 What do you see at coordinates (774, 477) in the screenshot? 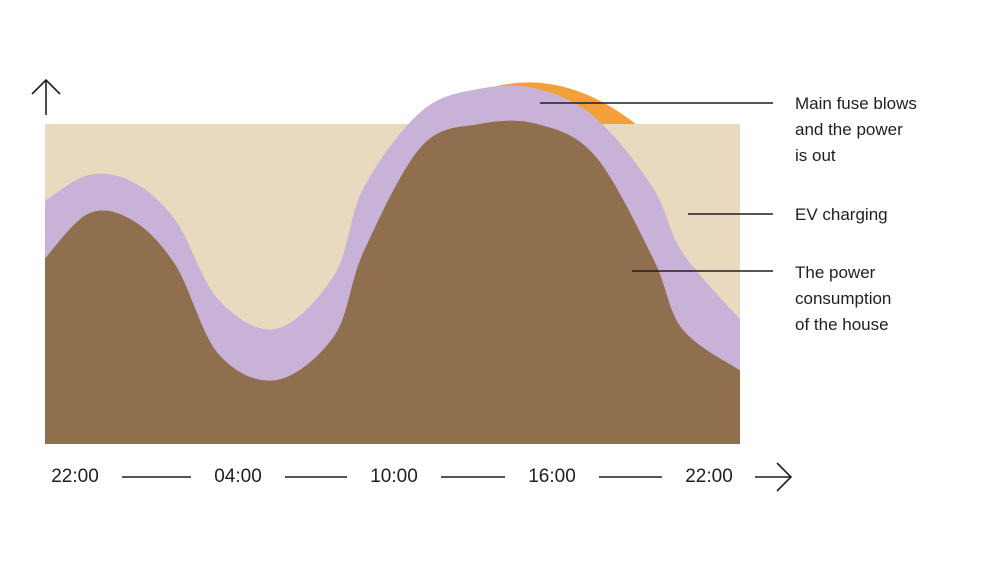
I see `x-axis-arrow-icon` at bounding box center [774, 477].